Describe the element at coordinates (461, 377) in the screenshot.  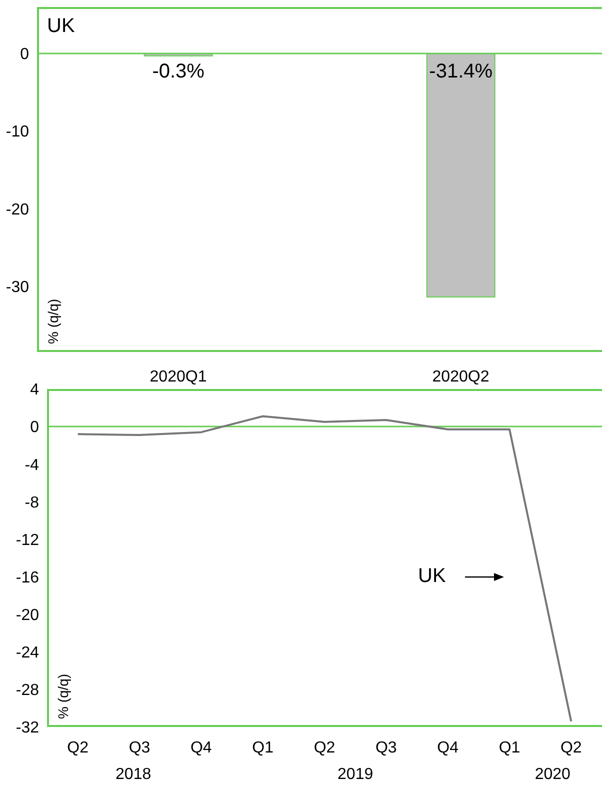
I see `x-tick-label: 2020Q2` at that location.